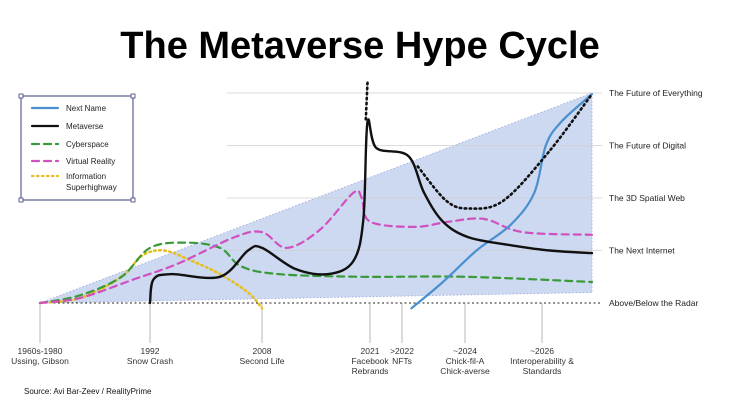 The height and width of the screenshot is (412, 740). Describe the element at coordinates (91, 187) in the screenshot. I see `legend-label: Superhighway` at that location.